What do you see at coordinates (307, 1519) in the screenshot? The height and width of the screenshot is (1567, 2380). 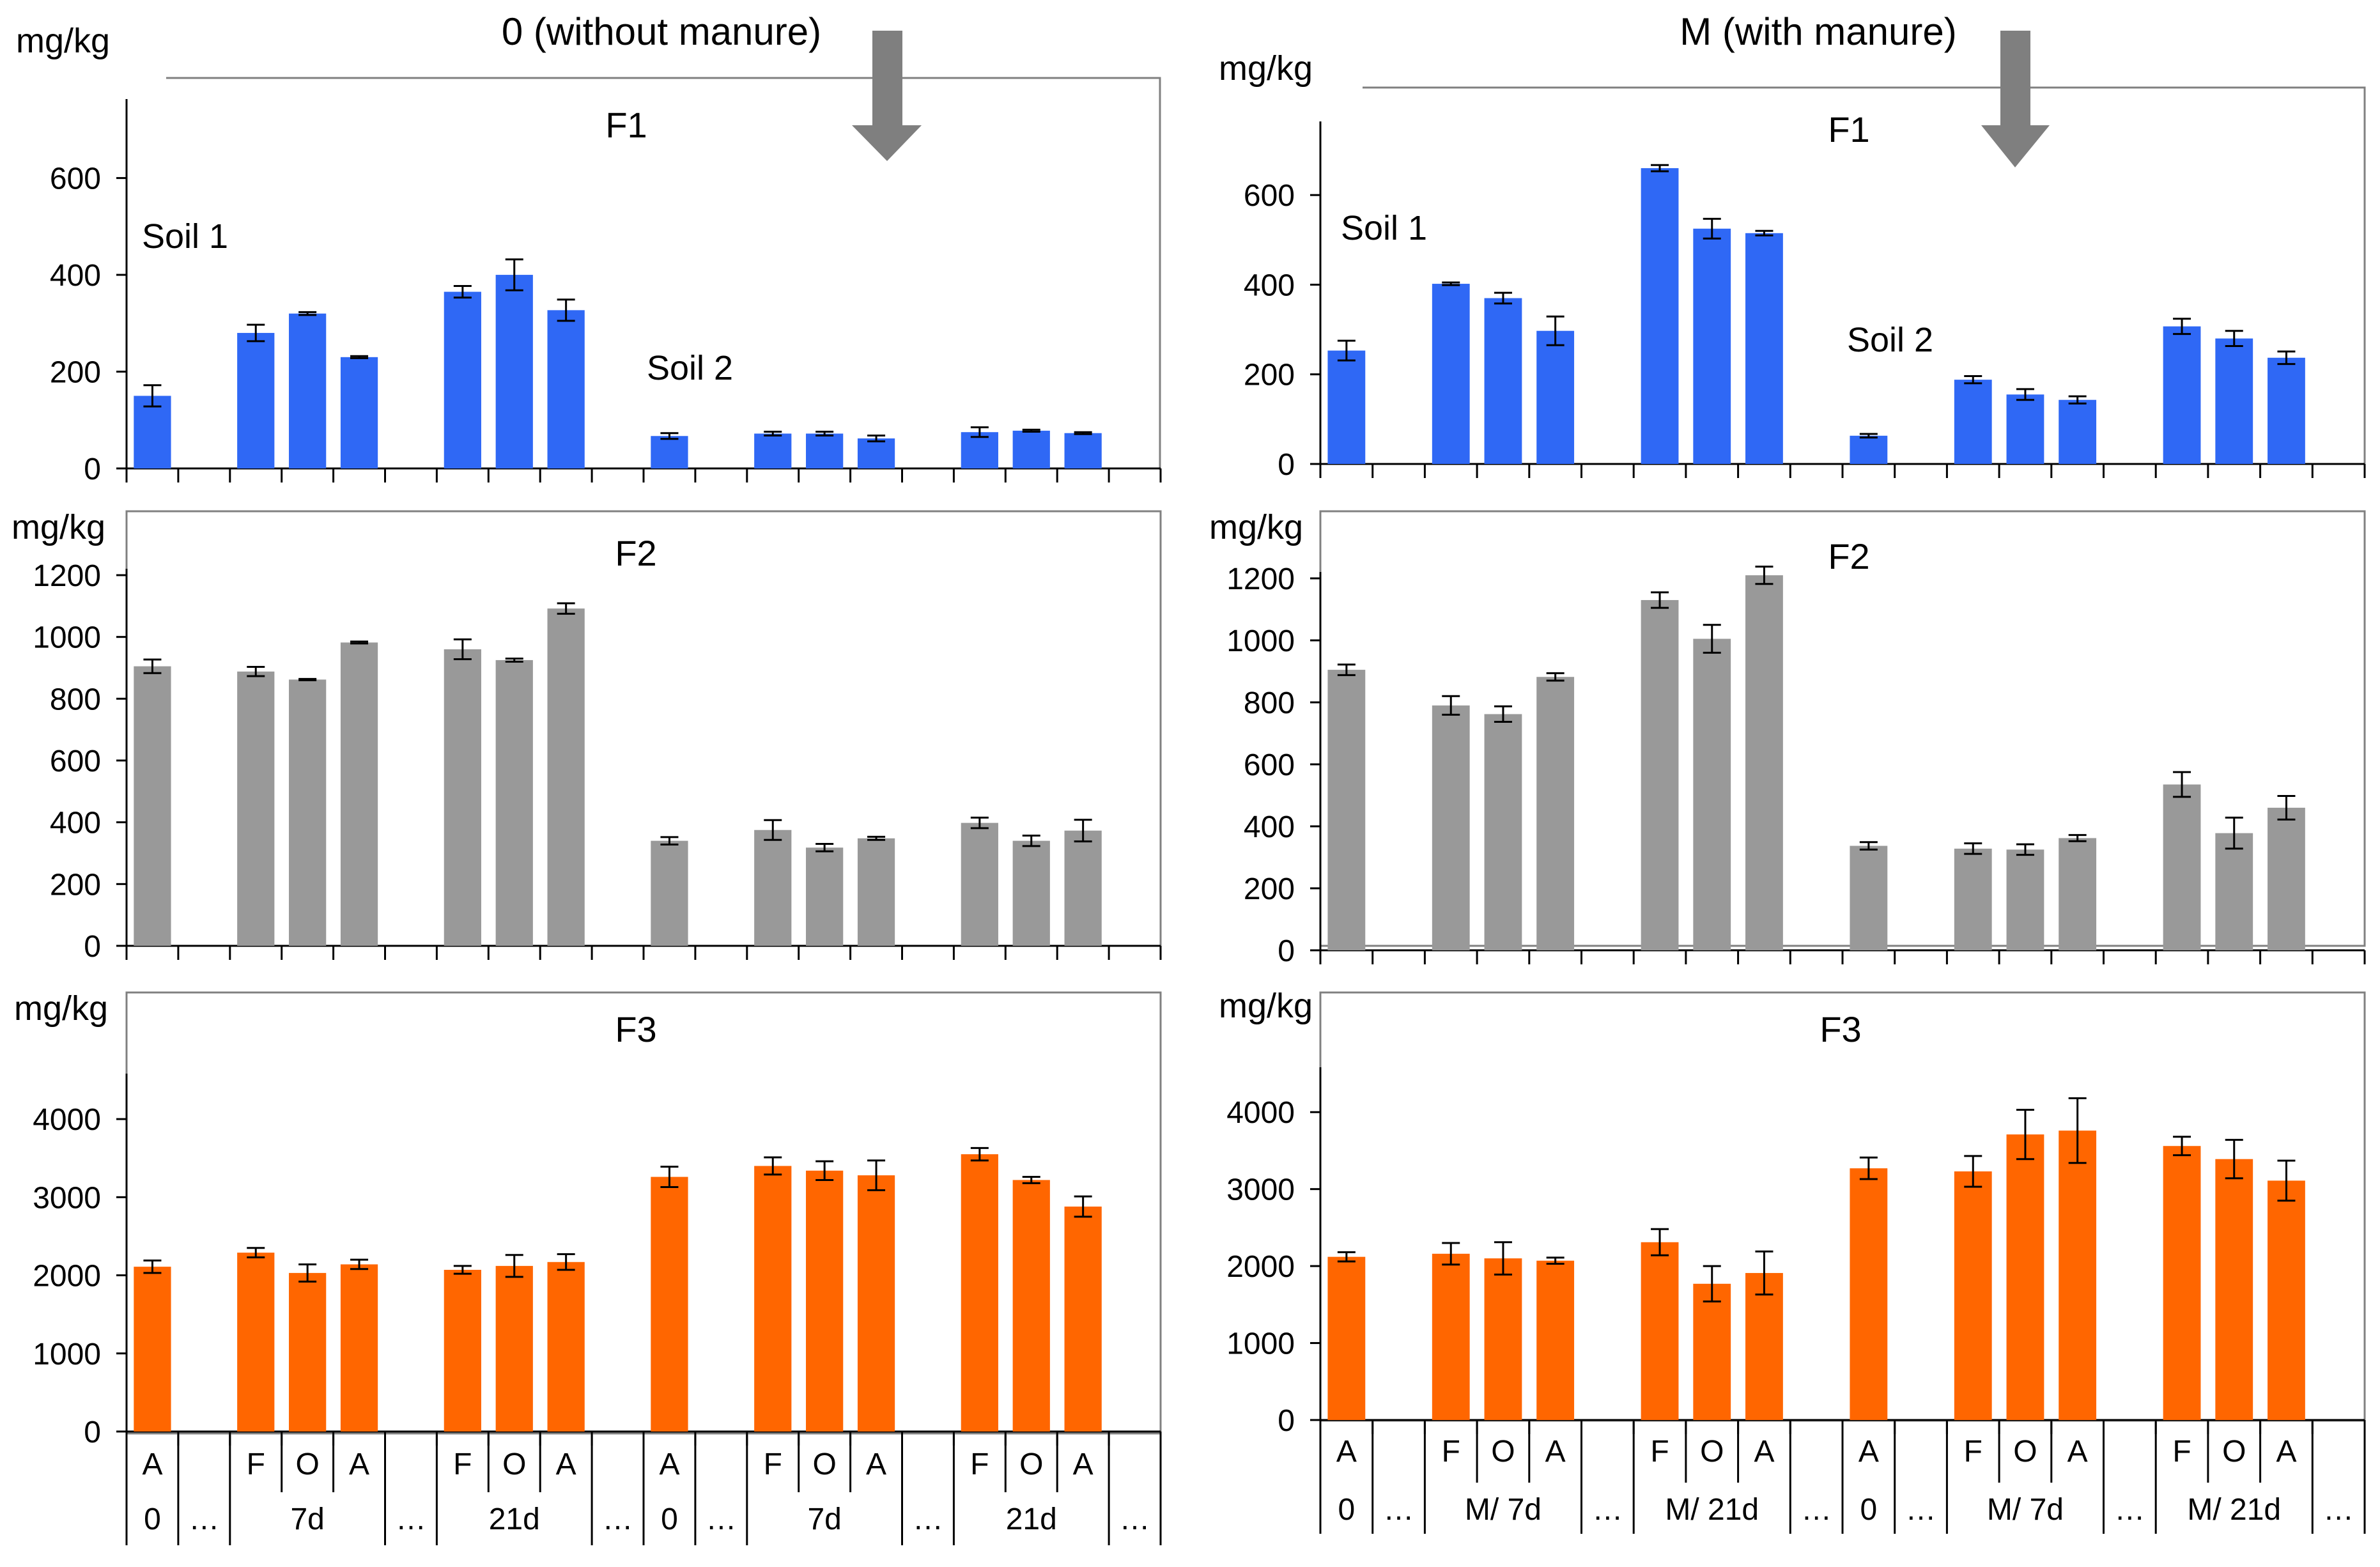 I see `group-label: 7d` at bounding box center [307, 1519].